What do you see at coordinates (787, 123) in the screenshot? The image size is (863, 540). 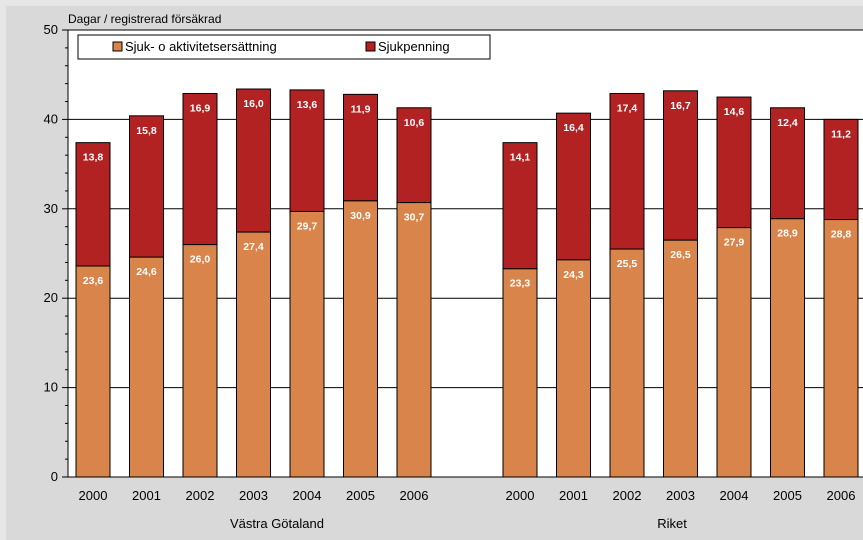 I see `data-label: 12,4` at bounding box center [787, 123].